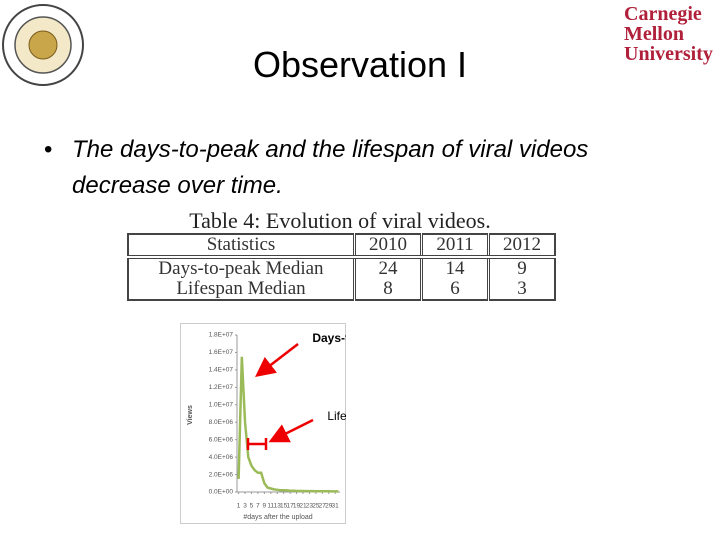 Image resolution: width=720 pixels, height=540 pixels. I want to click on x-tick-label: 25, so click(316, 506).